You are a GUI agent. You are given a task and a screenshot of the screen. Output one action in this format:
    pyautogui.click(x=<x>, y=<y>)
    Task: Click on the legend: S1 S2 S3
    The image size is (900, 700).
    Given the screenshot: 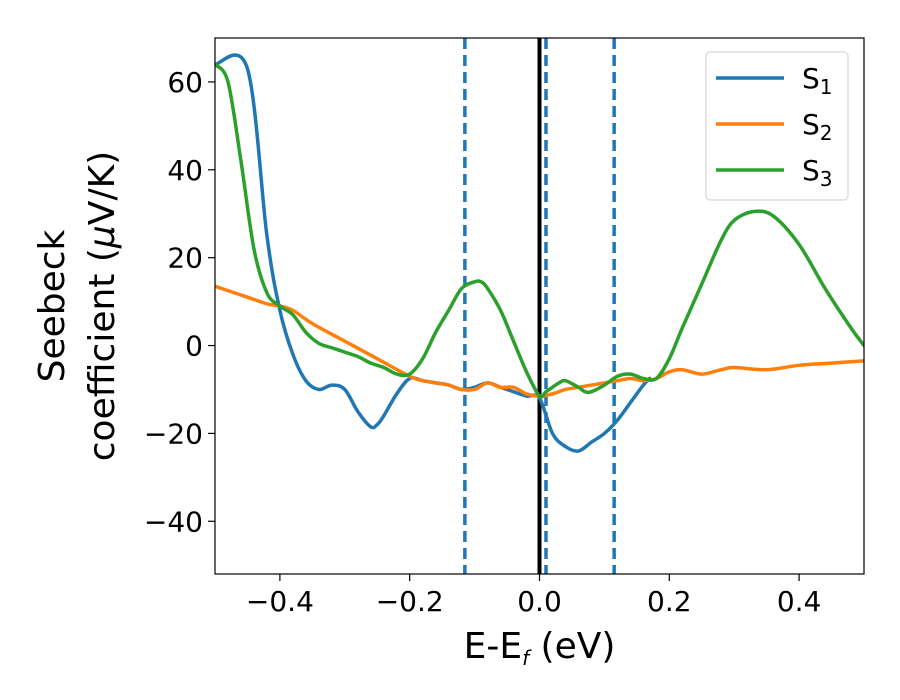 What is the action you would take?
    pyautogui.click(x=777, y=126)
    